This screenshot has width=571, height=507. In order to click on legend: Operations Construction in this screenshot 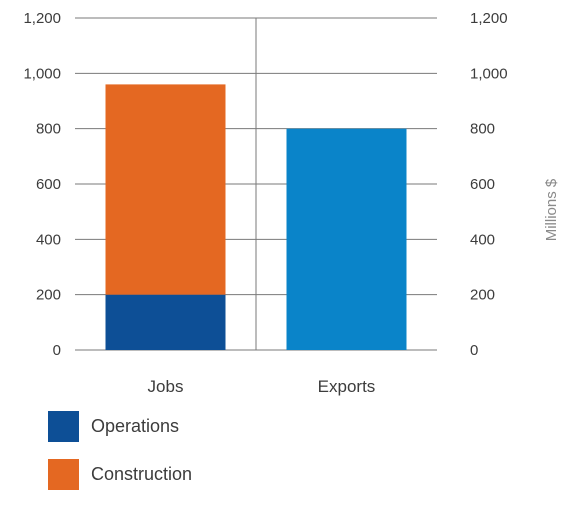, I will do `click(120, 459)`.